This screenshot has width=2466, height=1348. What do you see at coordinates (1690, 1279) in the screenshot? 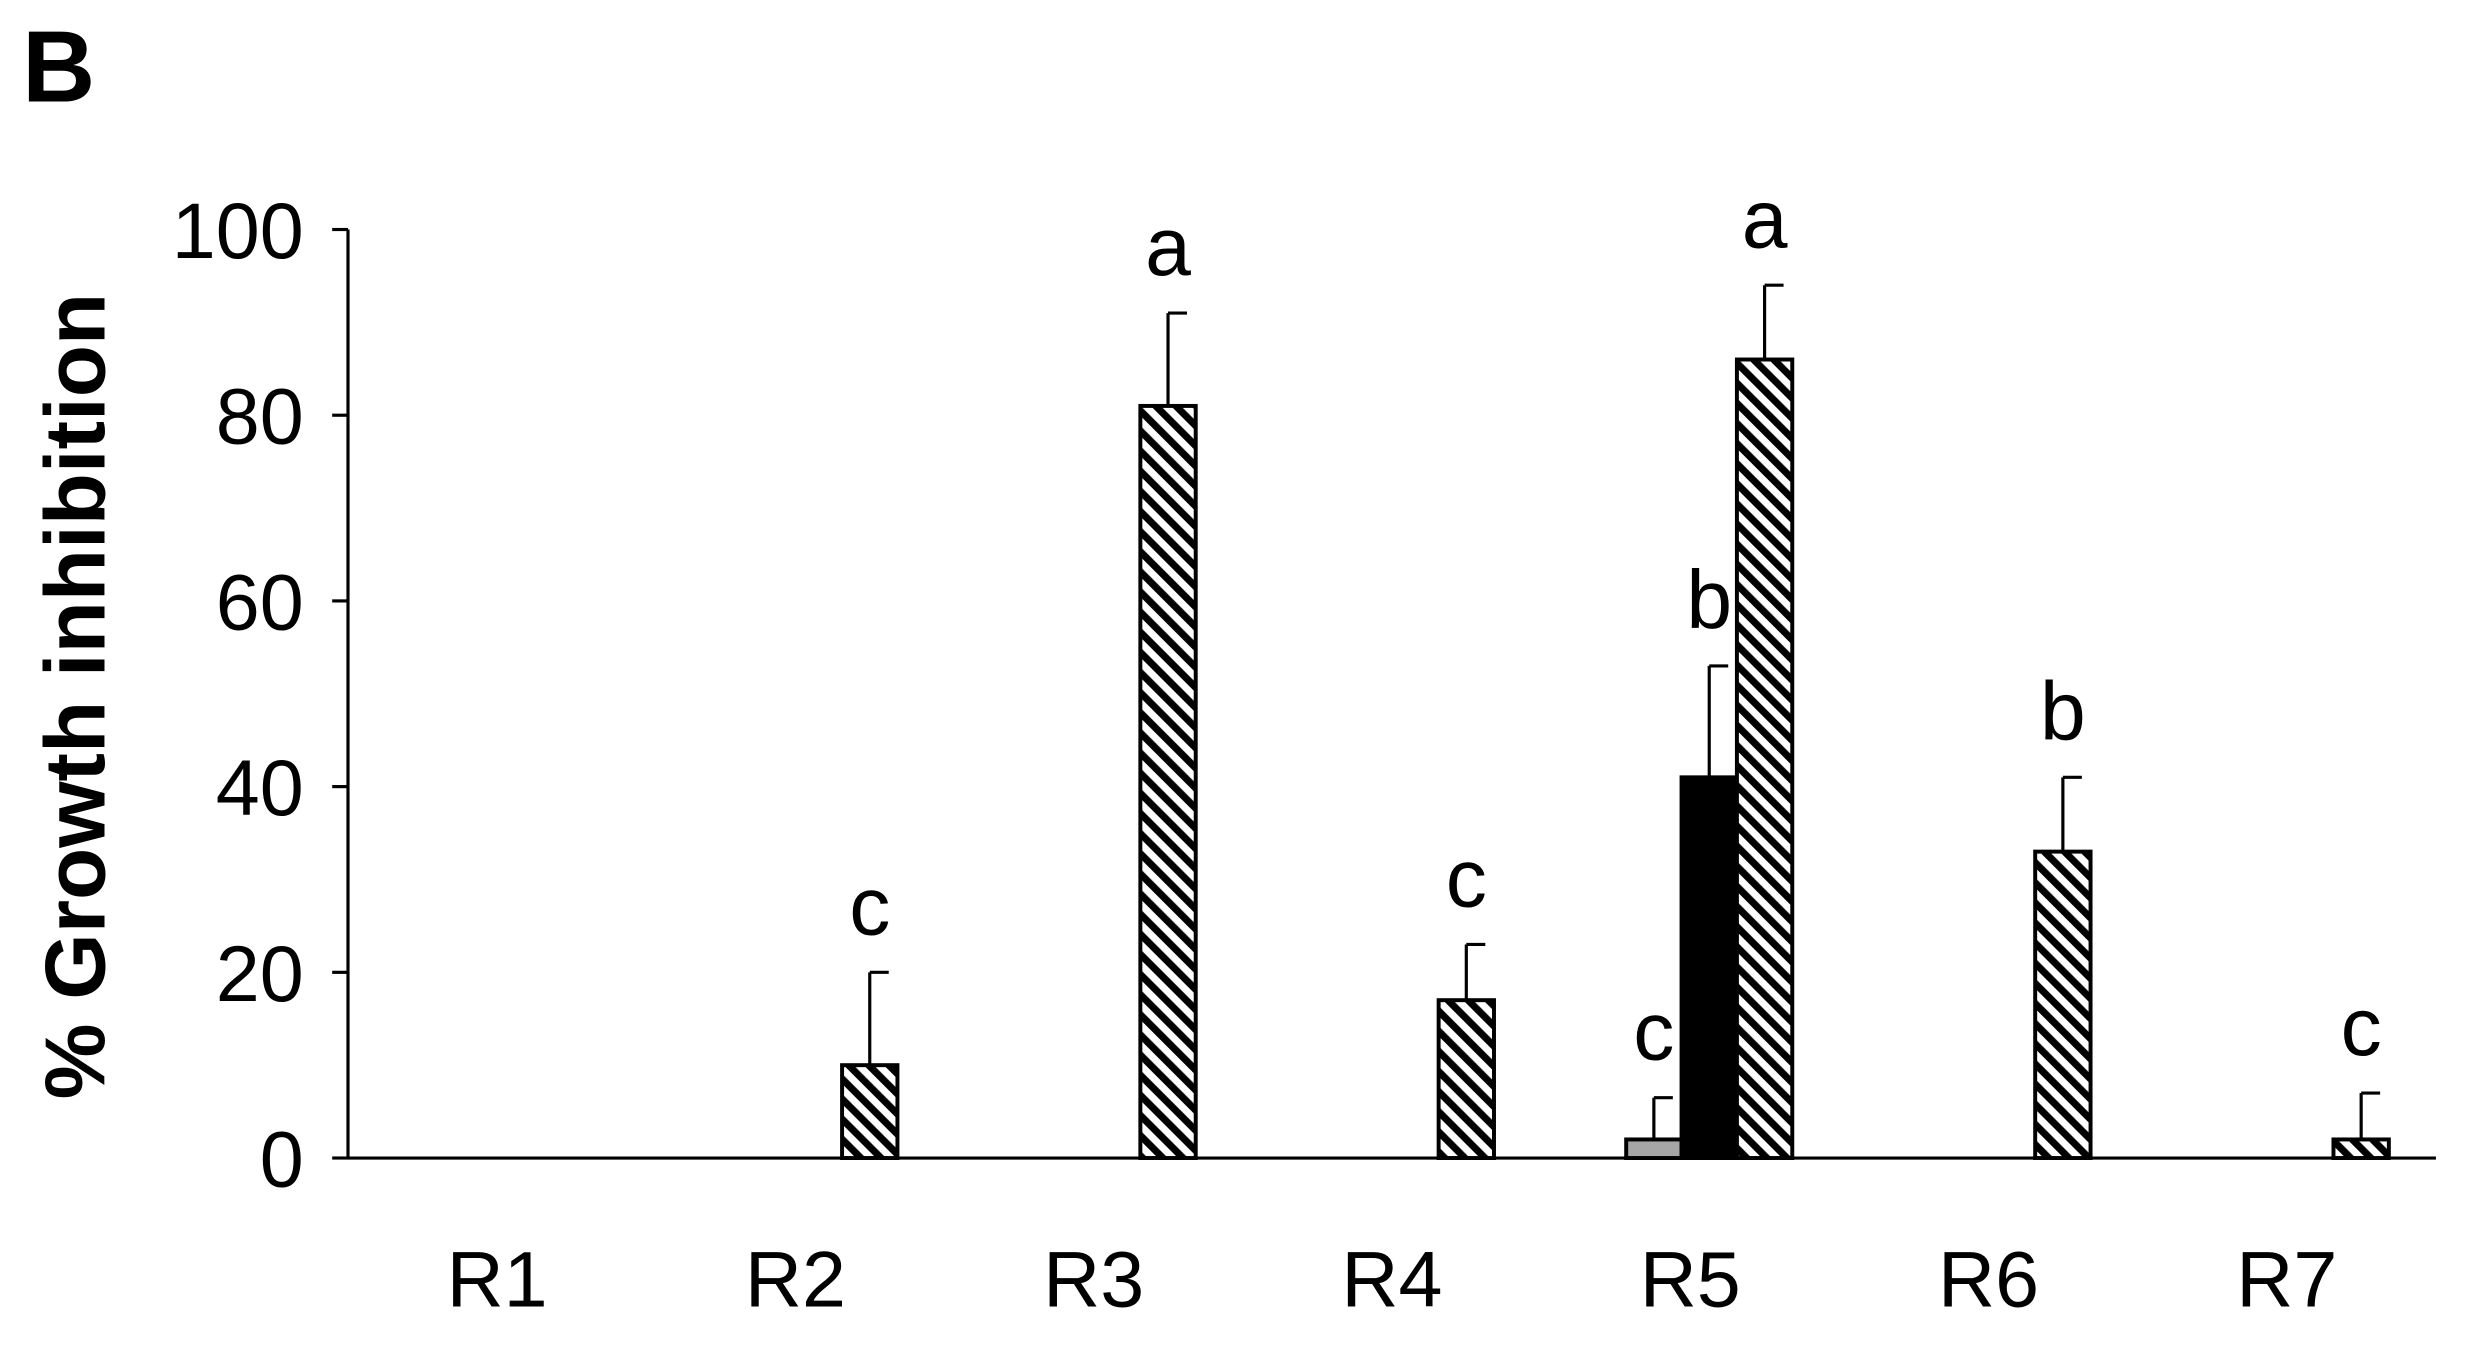
I see `x-tick-label: R5` at bounding box center [1690, 1279].